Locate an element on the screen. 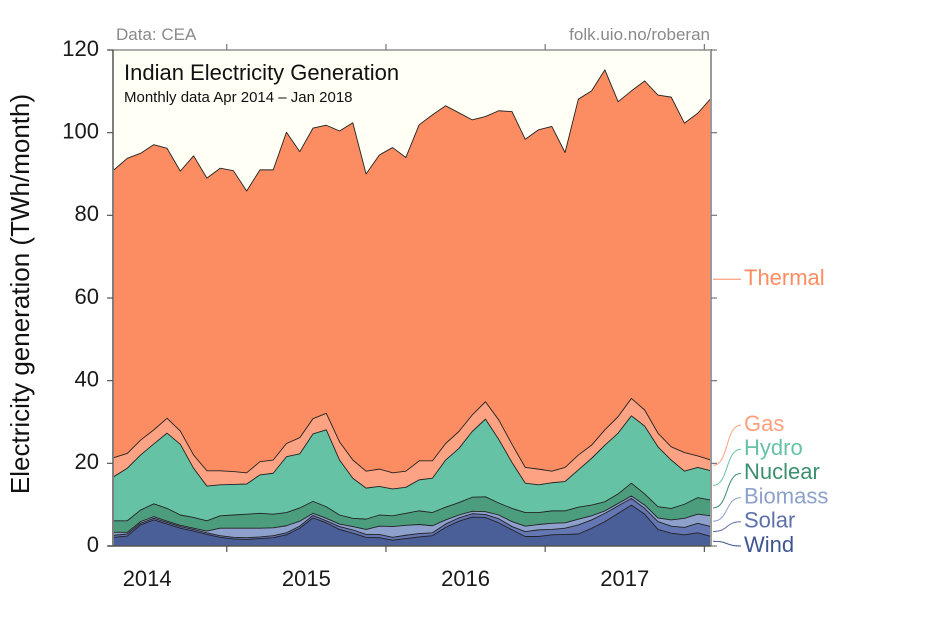 Image resolution: width=940 pixels, height=627 pixels. y-tick-label: 80 is located at coordinates (87, 213).